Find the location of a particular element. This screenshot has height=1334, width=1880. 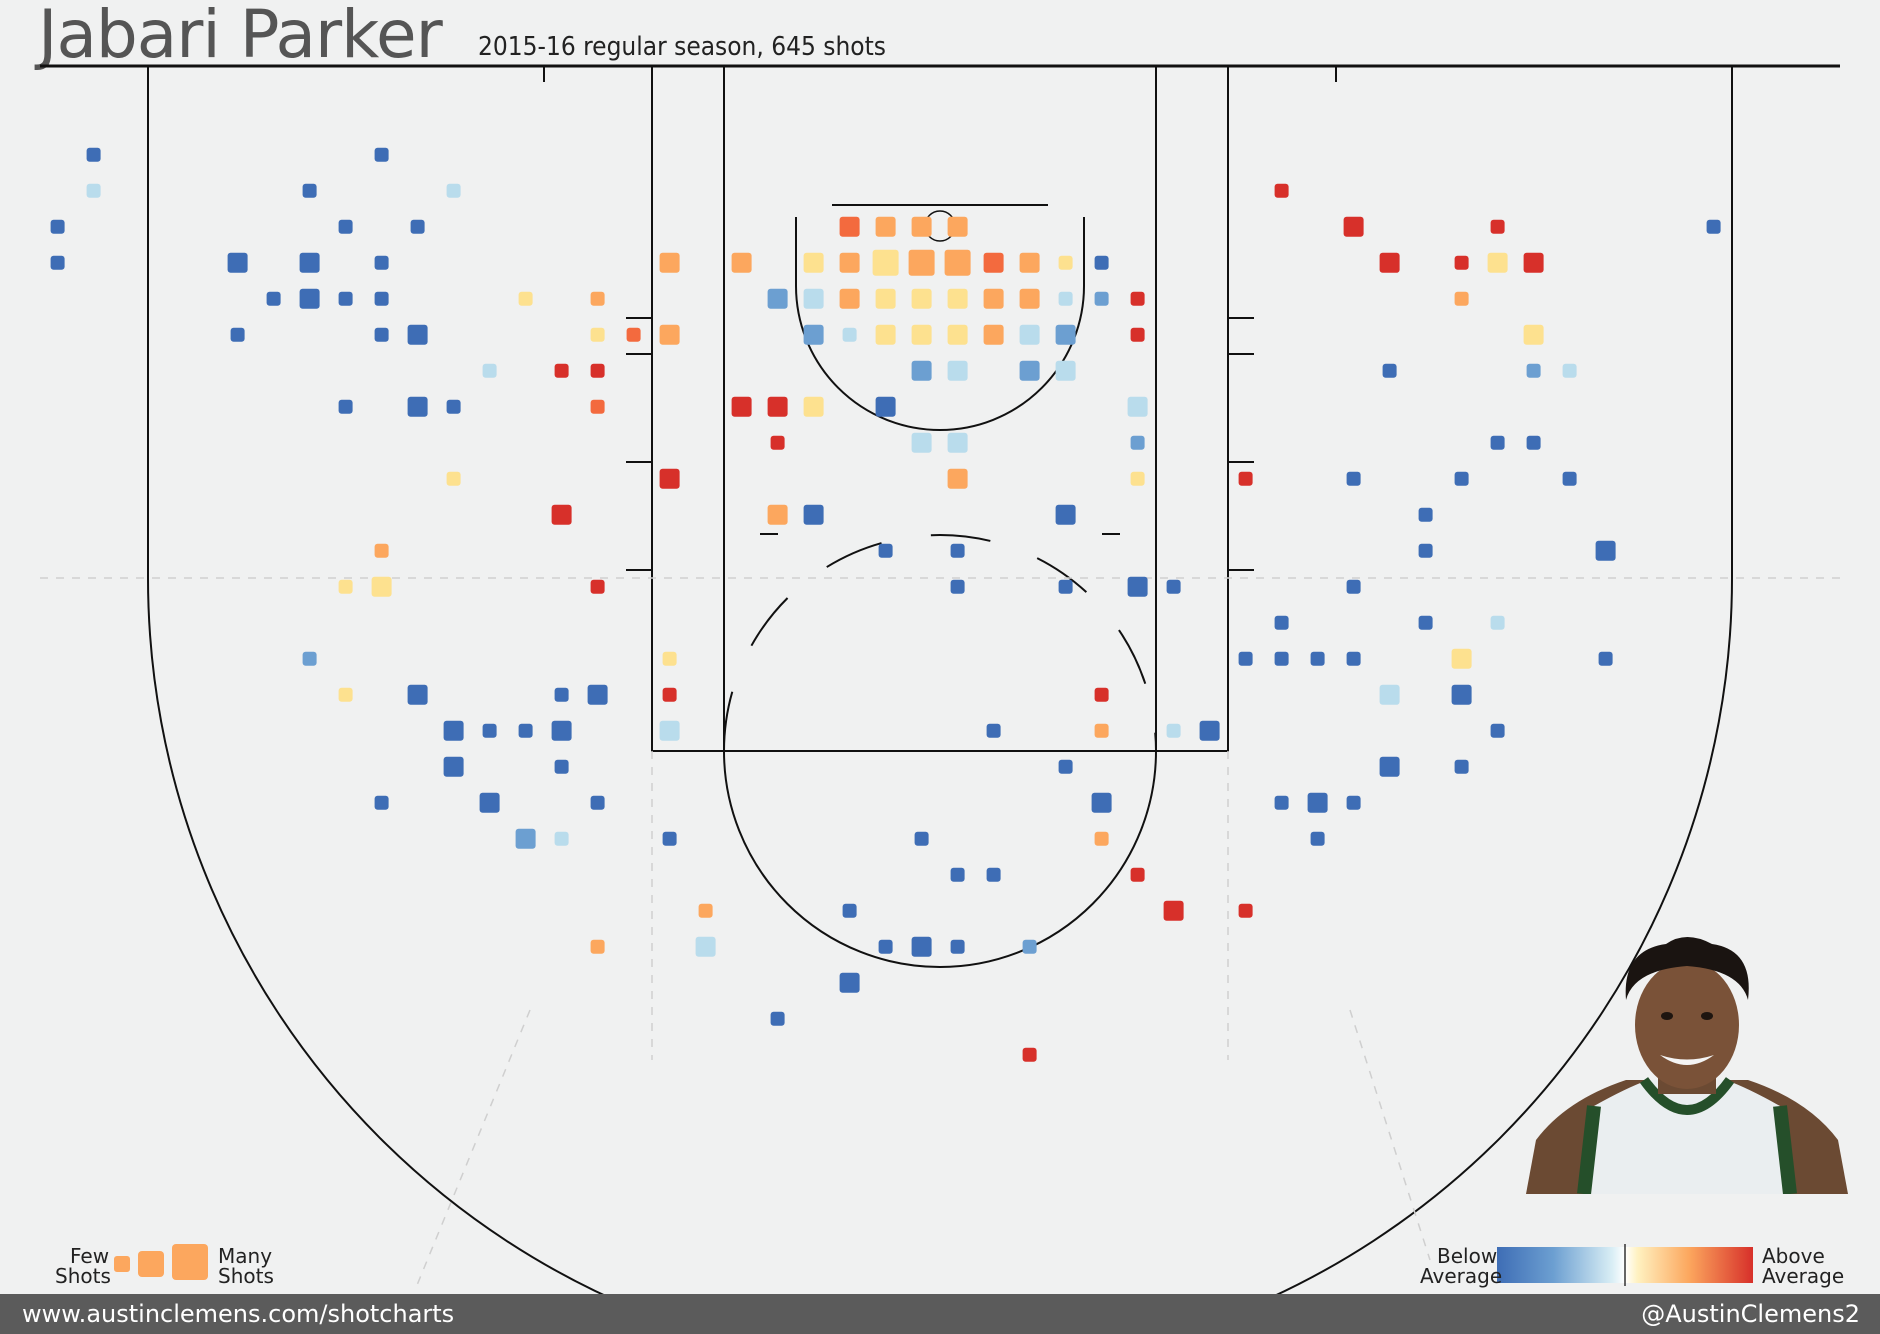

size-legend-small is located at coordinates (122, 1264).